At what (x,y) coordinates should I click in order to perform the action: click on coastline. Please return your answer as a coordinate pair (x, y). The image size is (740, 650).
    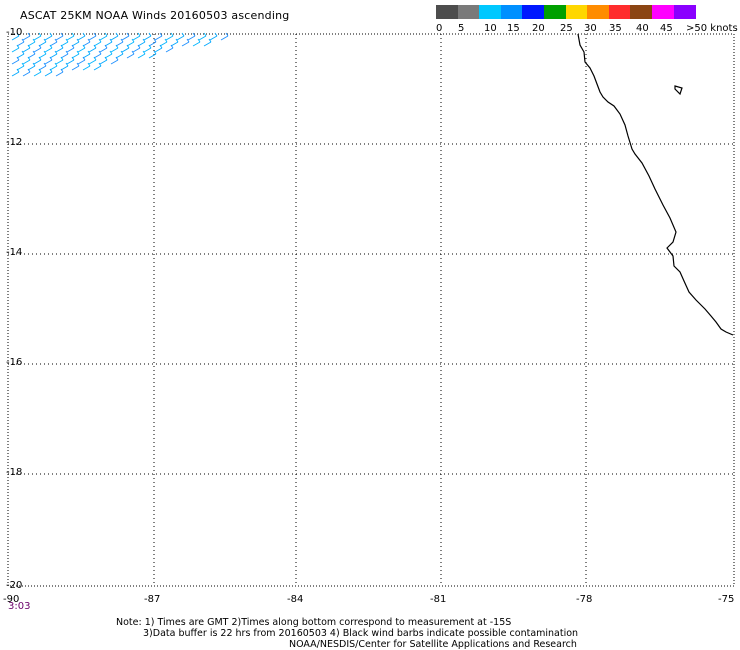
    Looking at the image, I should click on (655, 184).